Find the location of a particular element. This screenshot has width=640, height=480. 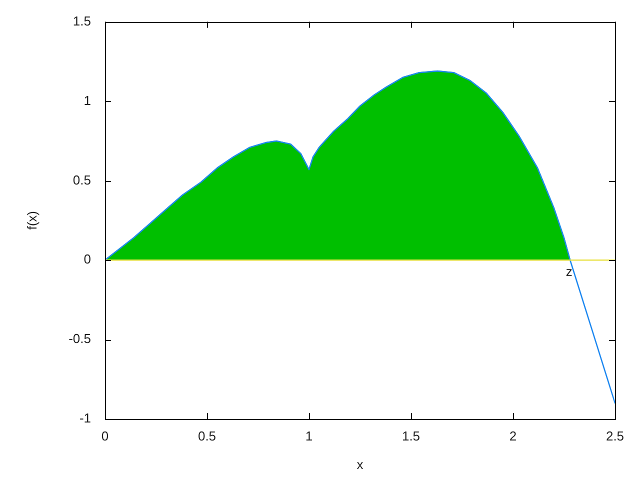

x-tick-label: 1 is located at coordinates (309, 436).